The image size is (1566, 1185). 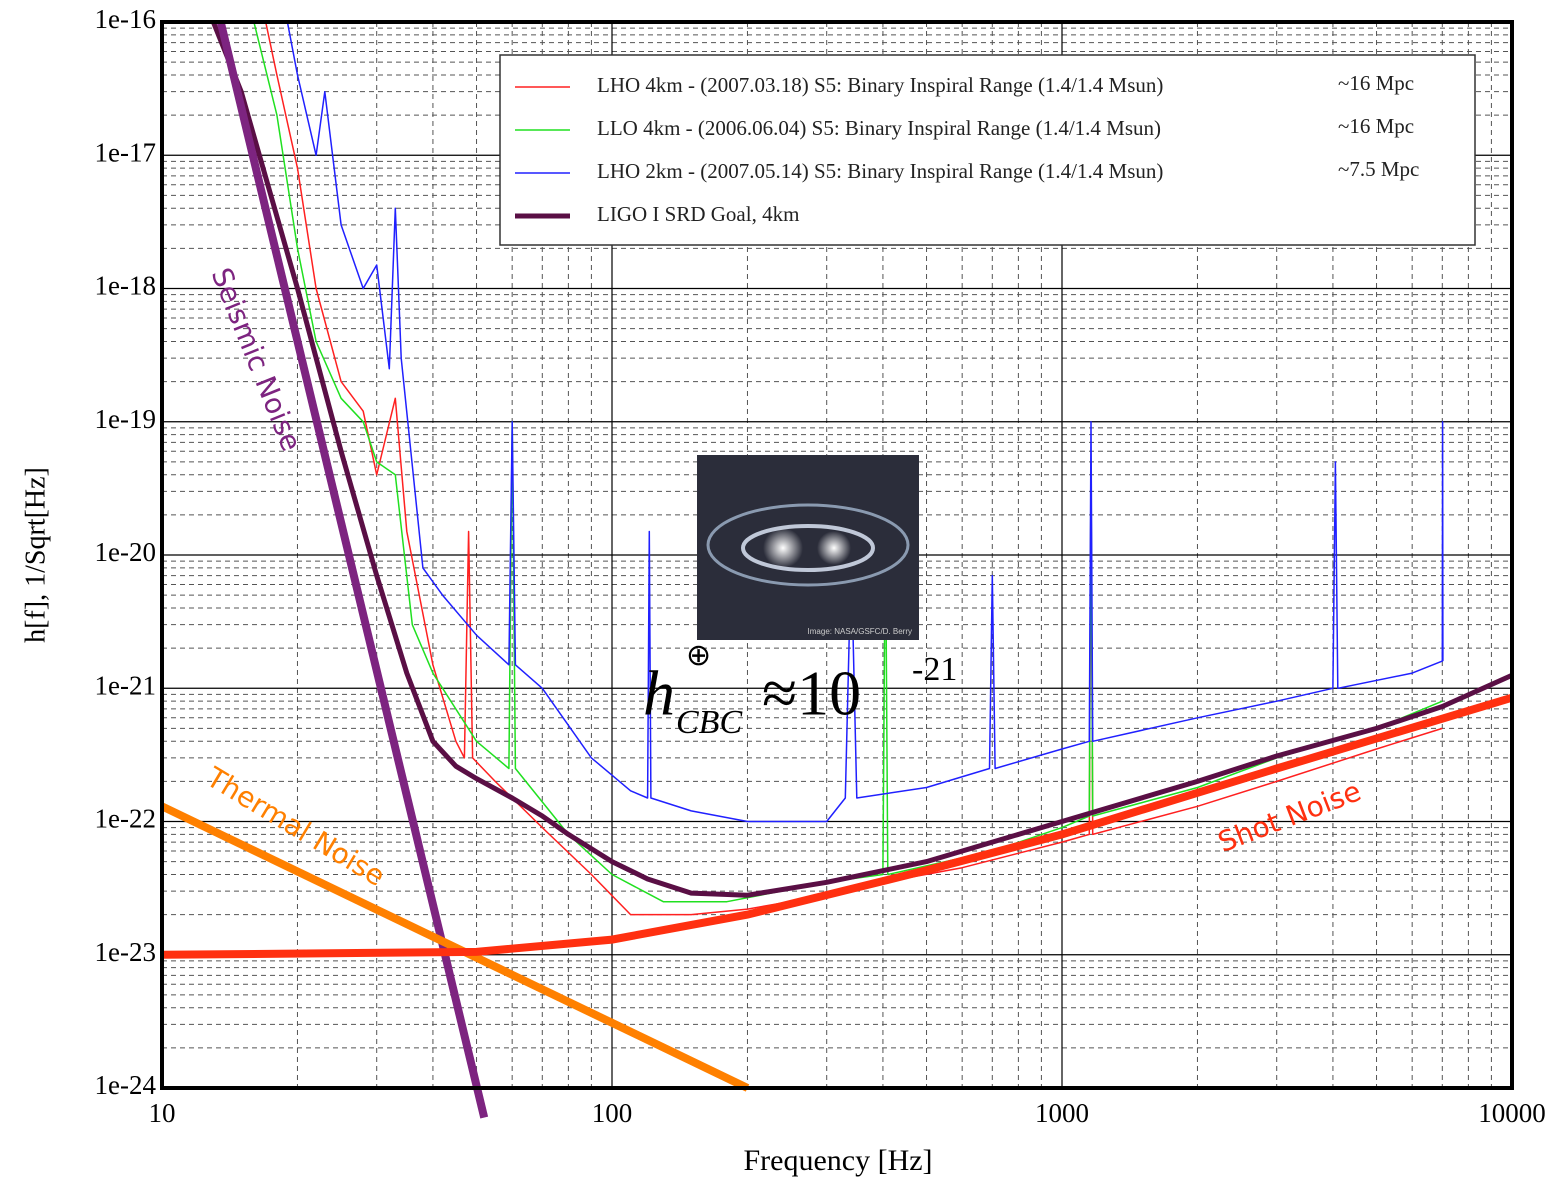 I want to click on image-background, so click(x=808, y=547).